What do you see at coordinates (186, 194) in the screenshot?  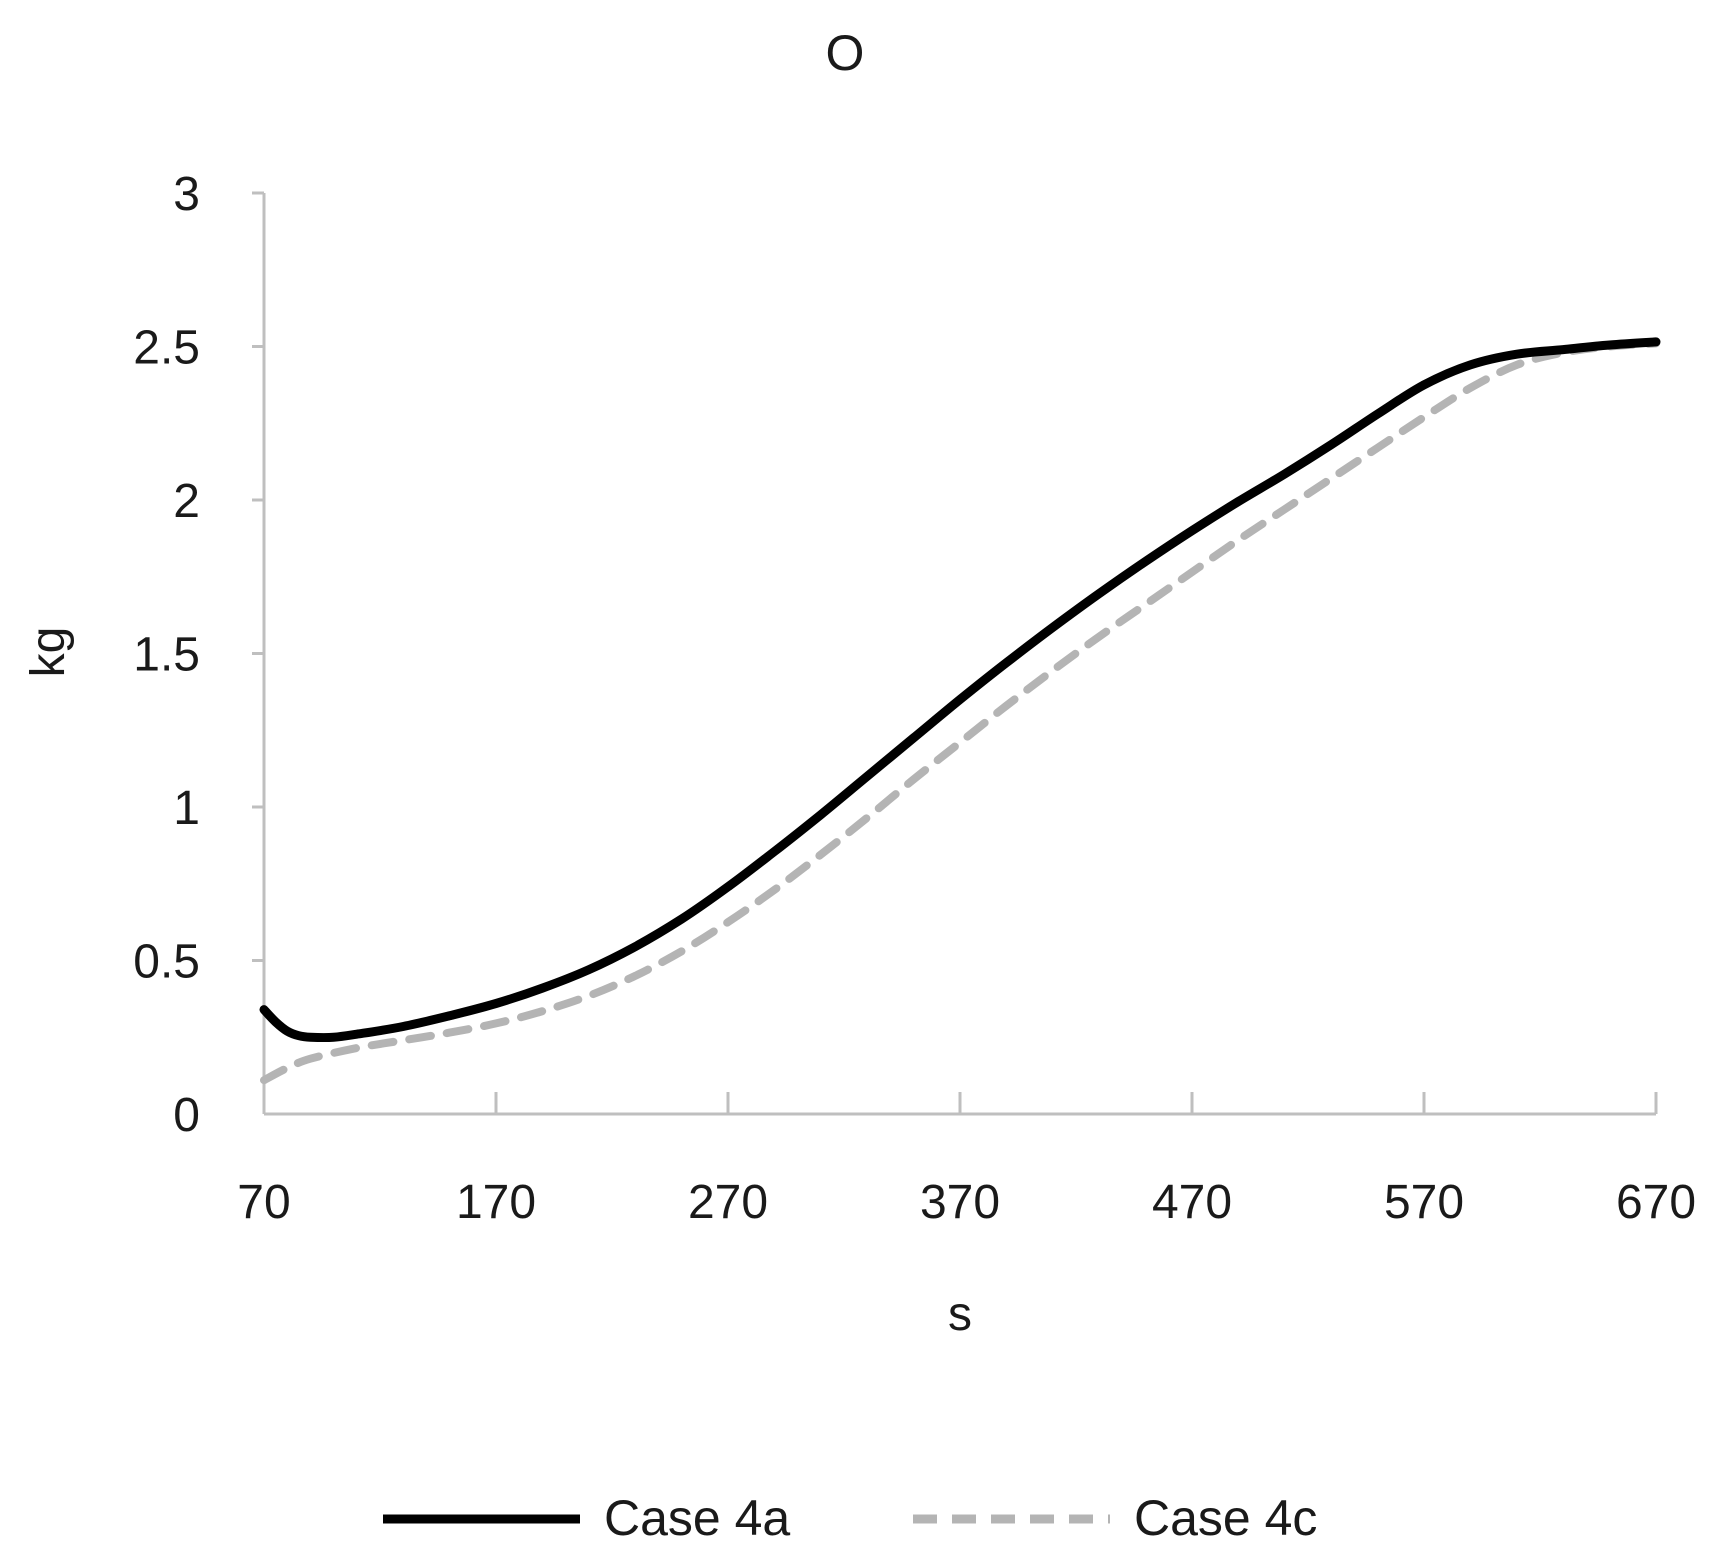 I see `y-tick-label: 3` at bounding box center [186, 194].